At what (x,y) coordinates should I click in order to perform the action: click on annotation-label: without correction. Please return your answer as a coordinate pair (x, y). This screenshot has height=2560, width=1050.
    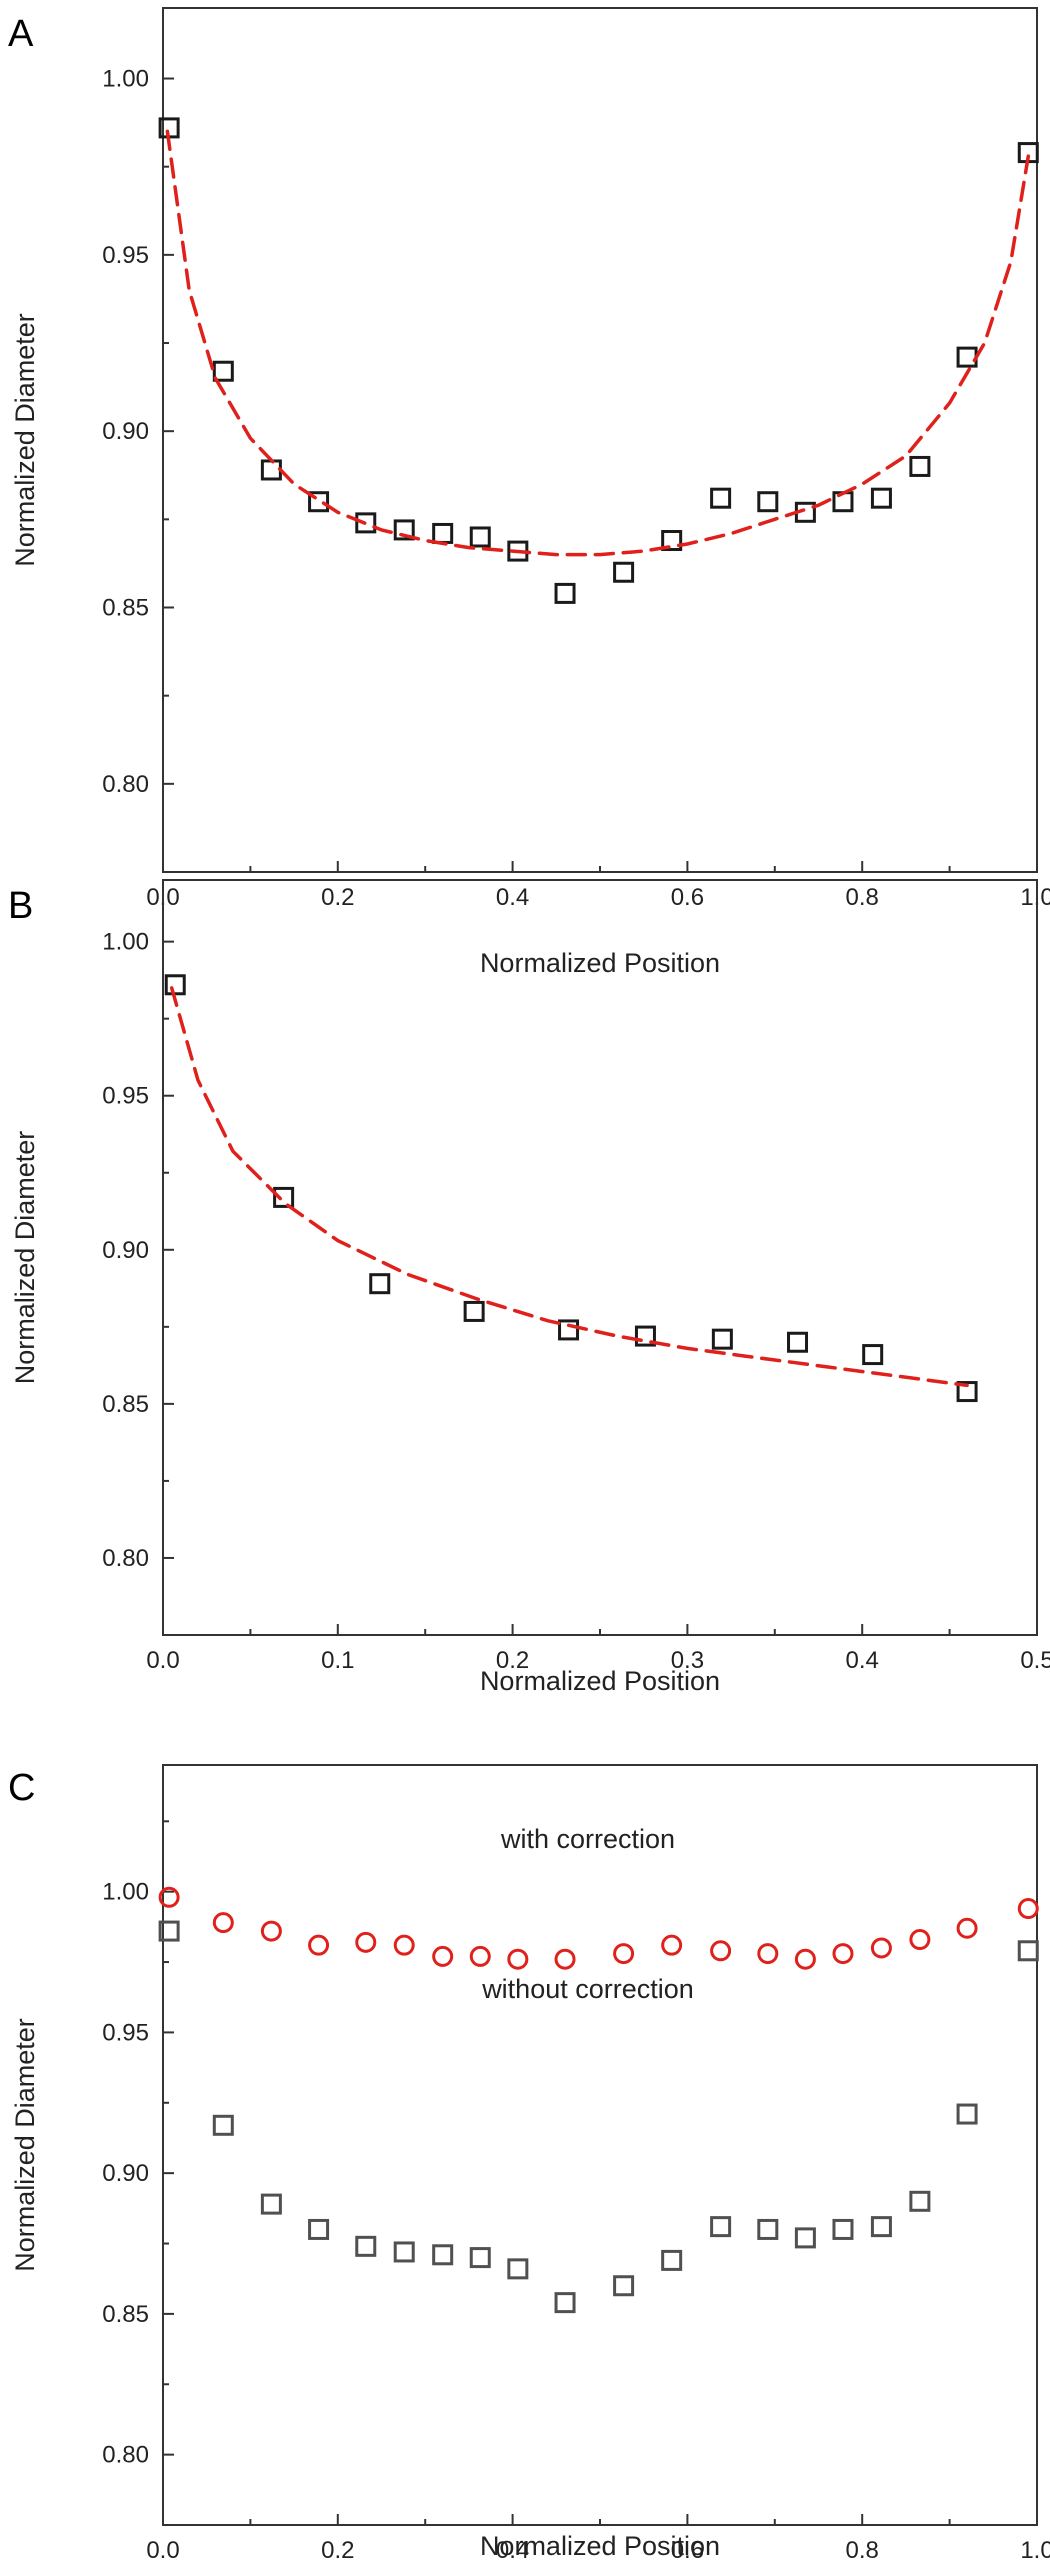
    Looking at the image, I should click on (587, 1989).